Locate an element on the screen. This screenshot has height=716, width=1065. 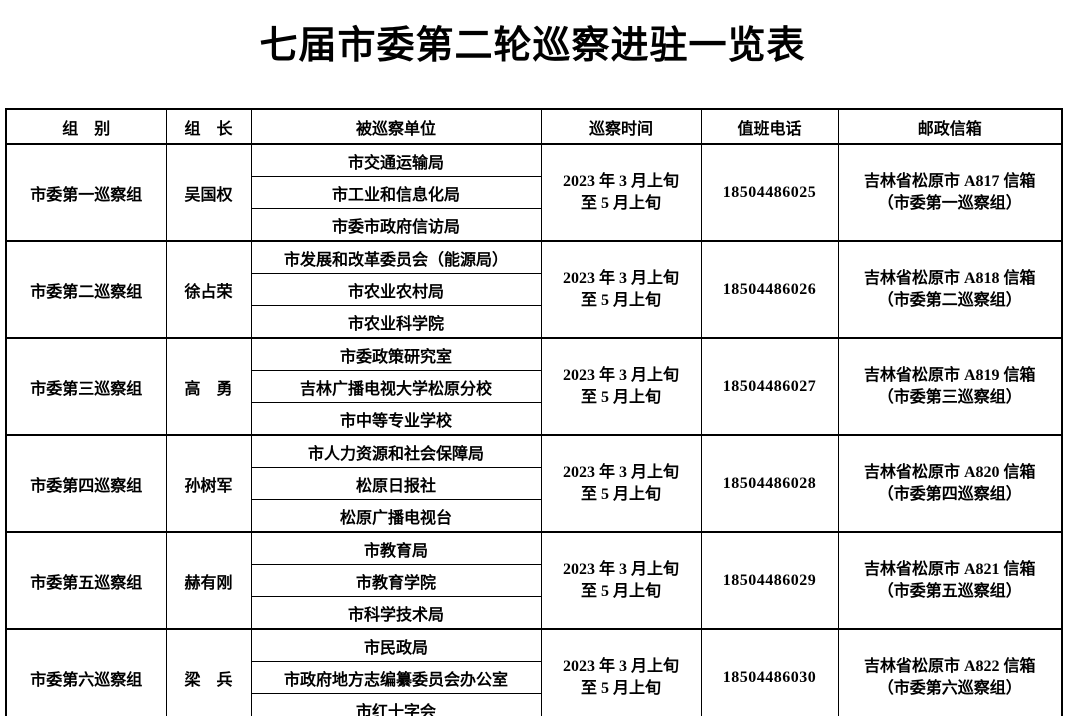
group-name: 市委第六巡察组 is located at coordinates (86, 672).